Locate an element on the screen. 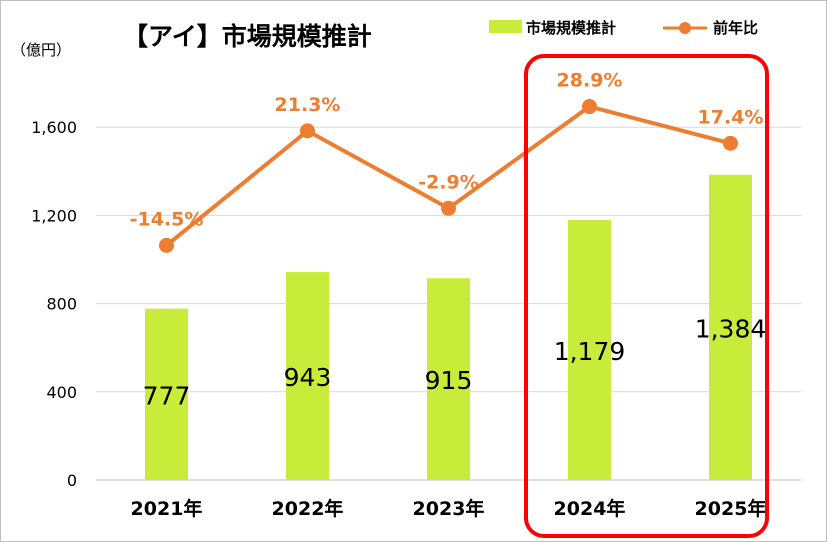 Image resolution: width=827 pixels, height=542 pixels. y-tick-label: 400 is located at coordinates (61, 392).